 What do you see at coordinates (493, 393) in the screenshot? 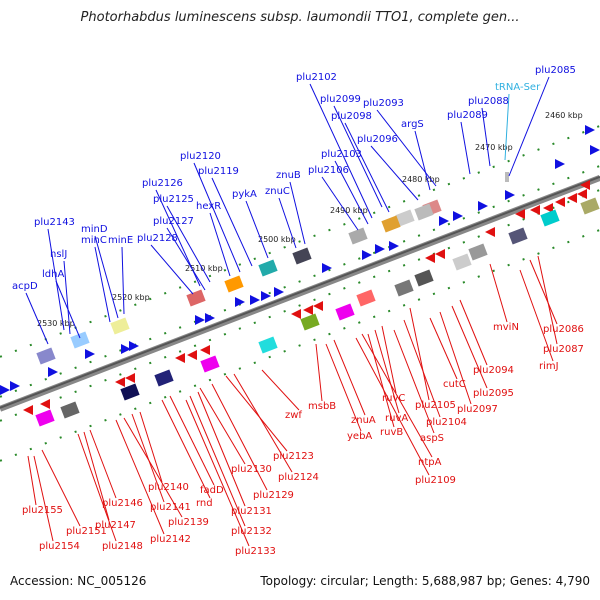
I see `lower-gene-label: plu2095` at bounding box center [493, 393].